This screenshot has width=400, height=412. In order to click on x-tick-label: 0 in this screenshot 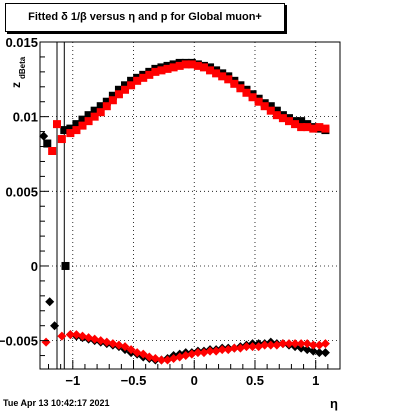, I will do `click(194, 380)`.